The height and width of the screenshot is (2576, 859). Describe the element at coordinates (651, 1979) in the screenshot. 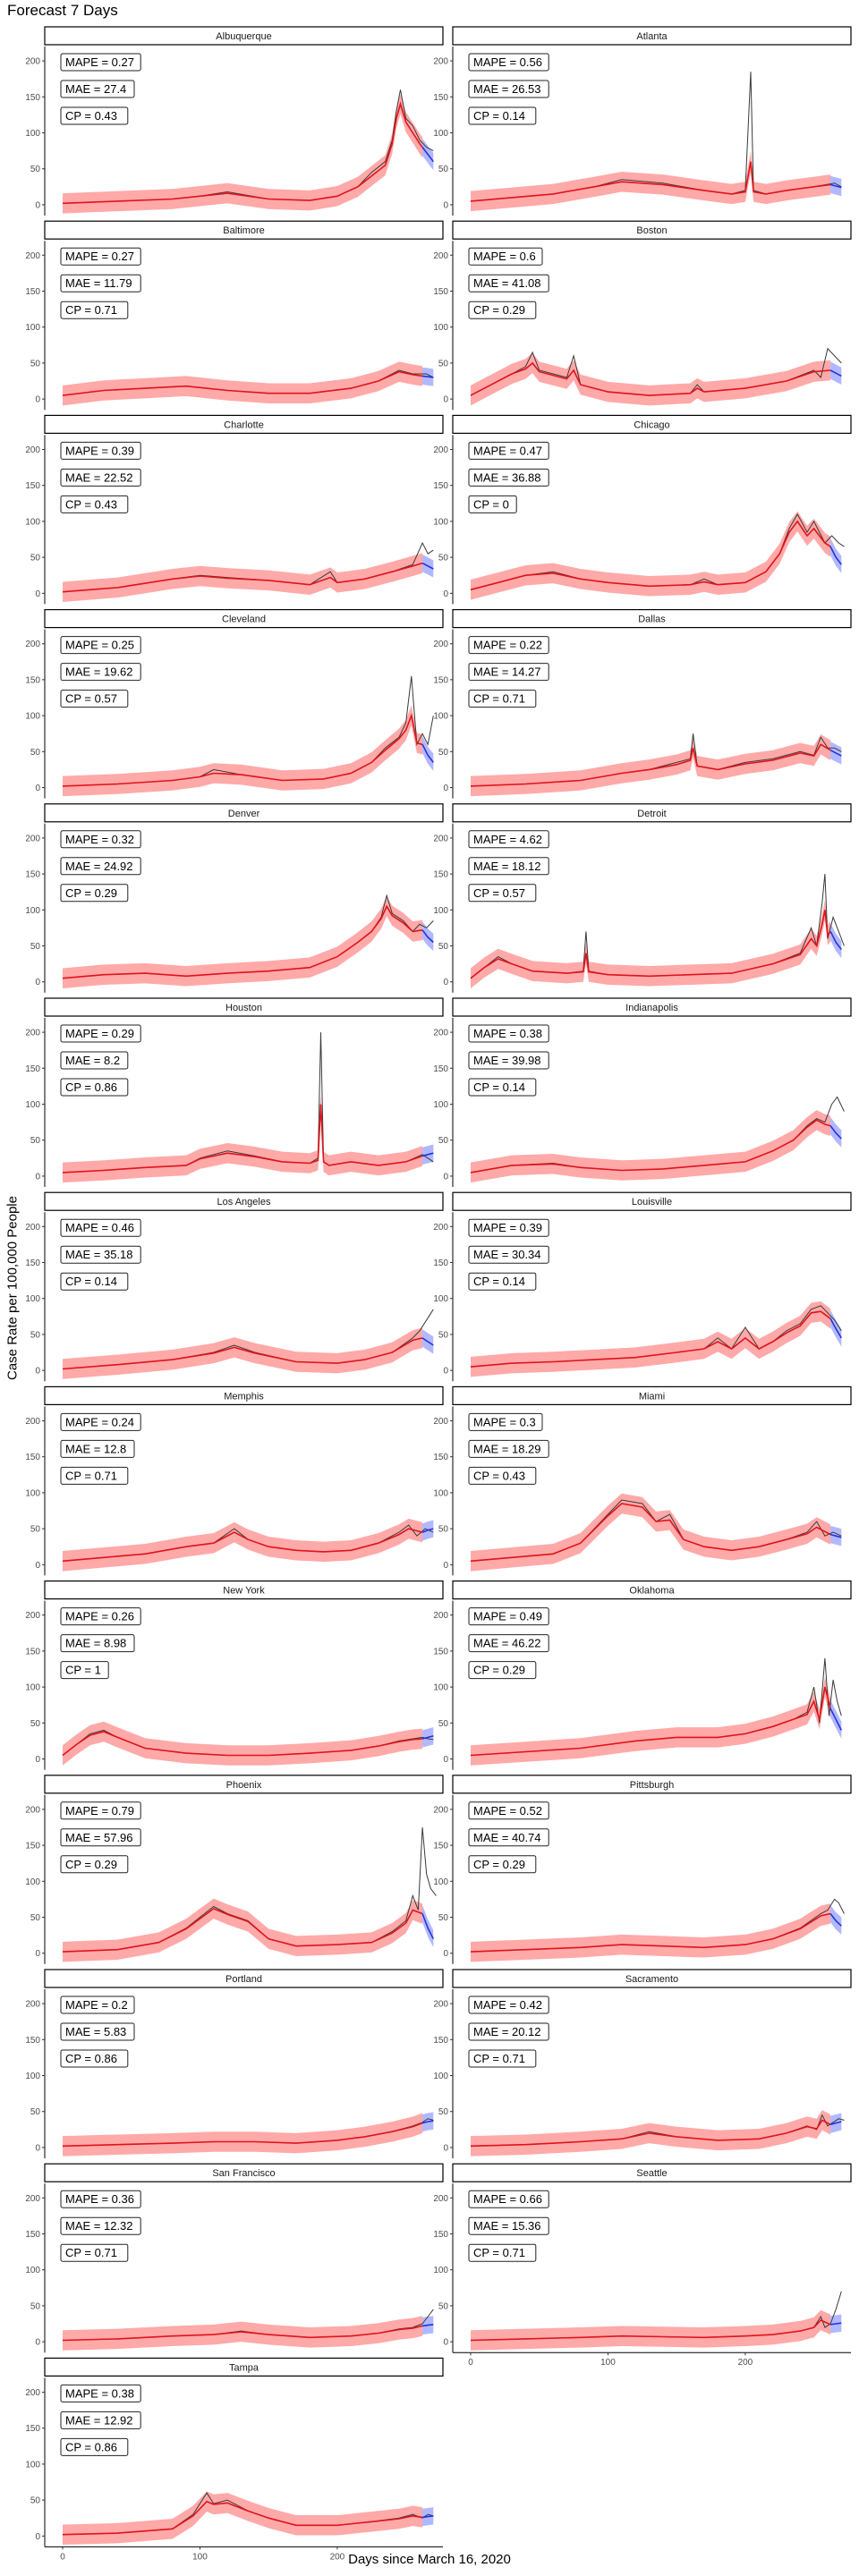

I see `facet-sacramento-strip-label: Sacramento` at that location.